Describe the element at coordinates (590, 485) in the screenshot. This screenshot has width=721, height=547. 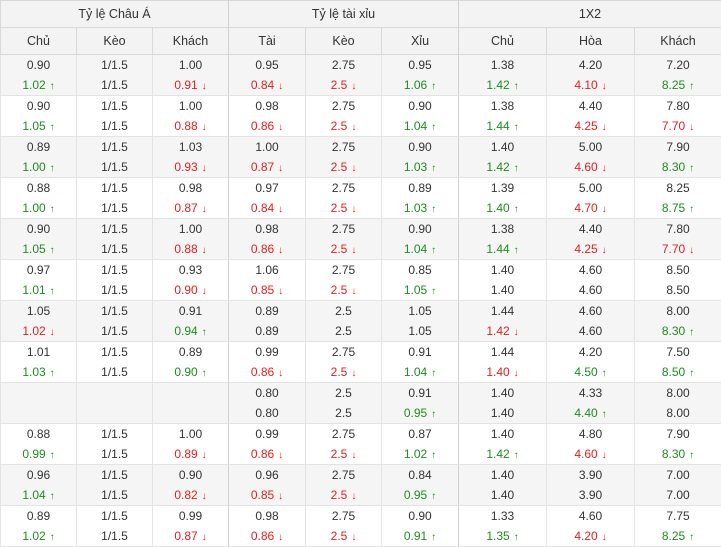
I see `odds-pair: 3.90 3.90` at that location.